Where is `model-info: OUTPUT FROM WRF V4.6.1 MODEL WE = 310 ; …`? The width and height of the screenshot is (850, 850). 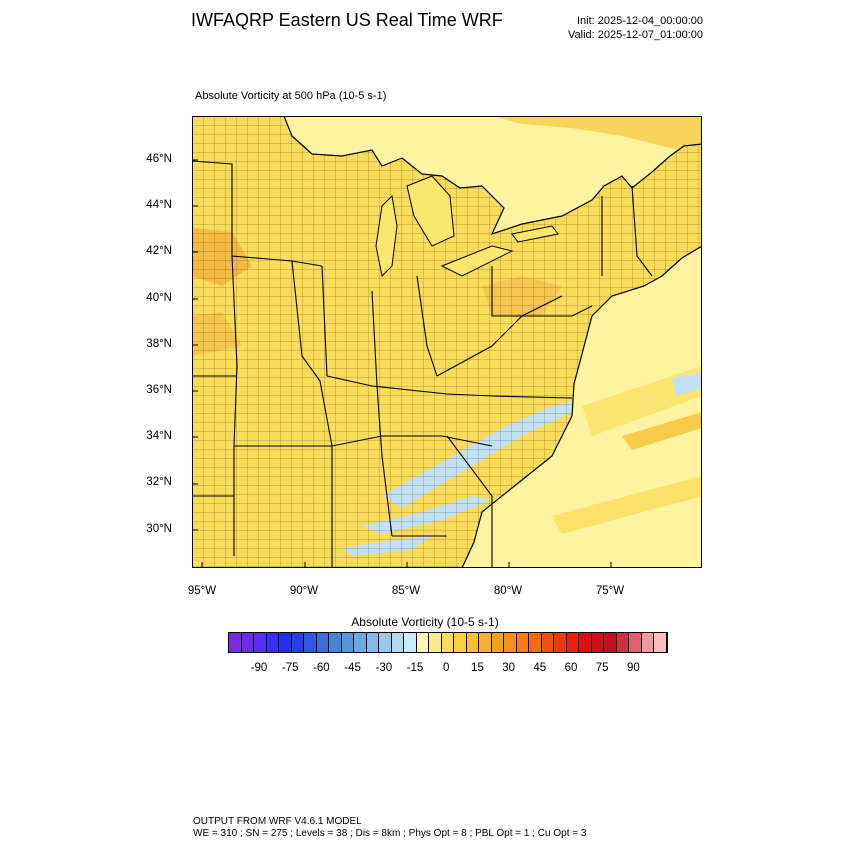 model-info: OUTPUT FROM WRF V4.6.1 MODEL WE = 310 ; … is located at coordinates (389, 828).